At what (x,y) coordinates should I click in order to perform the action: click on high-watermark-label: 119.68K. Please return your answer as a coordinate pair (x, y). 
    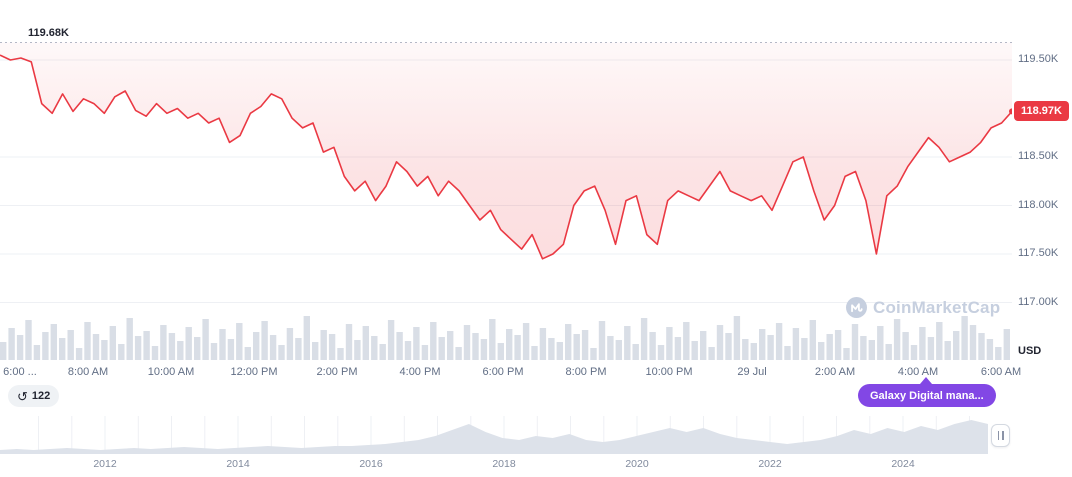
    Looking at the image, I should click on (48, 32).